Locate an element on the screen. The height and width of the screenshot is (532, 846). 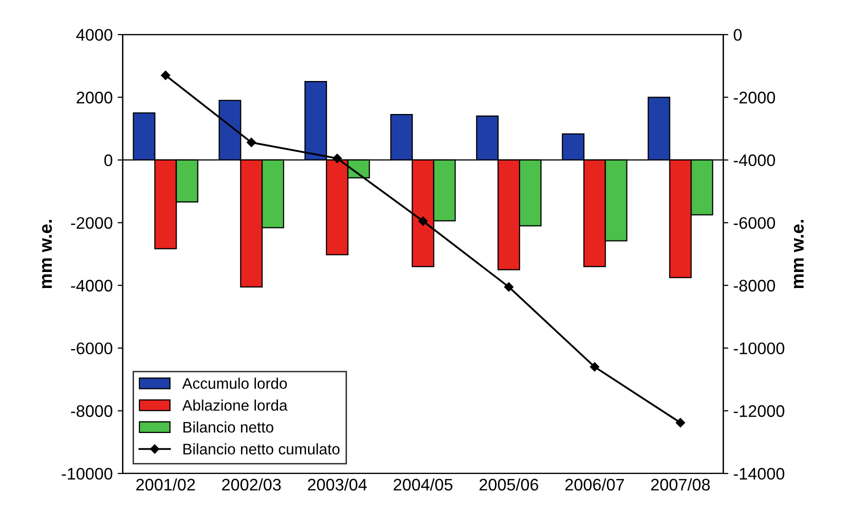
y2-tick-label: -2000 is located at coordinates (755, 98).